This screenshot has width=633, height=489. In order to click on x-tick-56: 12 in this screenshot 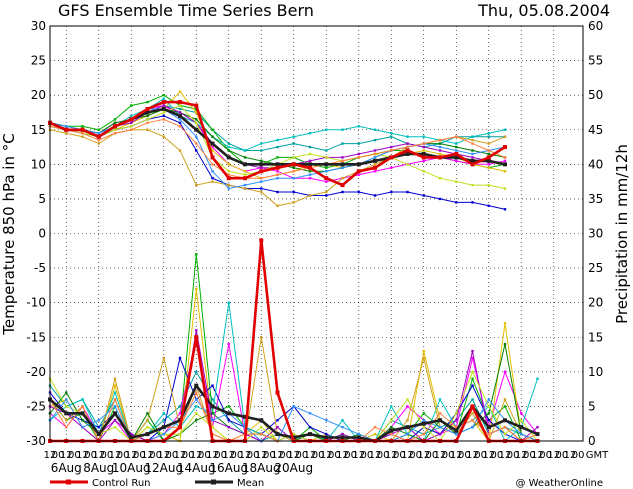, I will do `click(505, 455)`.